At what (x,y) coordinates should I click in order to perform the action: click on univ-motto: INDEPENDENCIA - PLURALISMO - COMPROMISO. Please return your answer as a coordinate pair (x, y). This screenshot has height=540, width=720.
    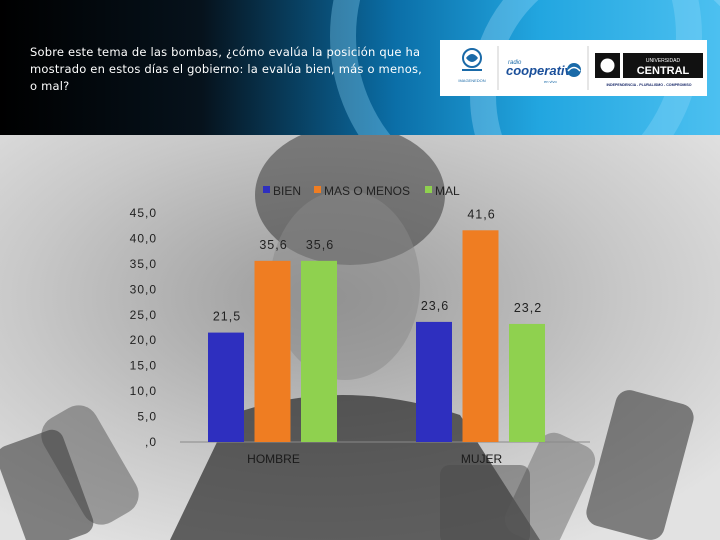
    Looking at the image, I should click on (648, 85).